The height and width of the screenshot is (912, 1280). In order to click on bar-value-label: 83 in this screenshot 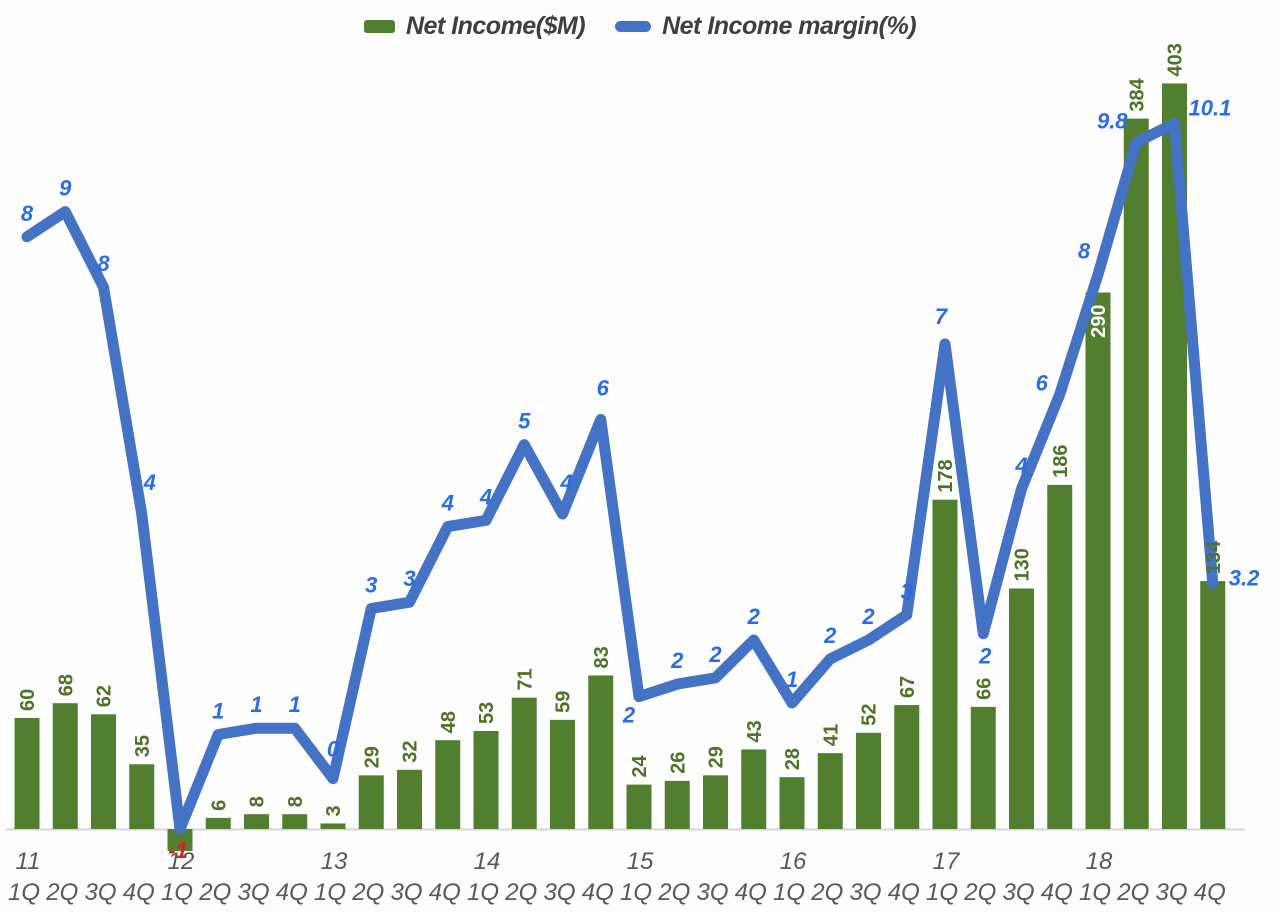, I will do `click(602, 657)`.